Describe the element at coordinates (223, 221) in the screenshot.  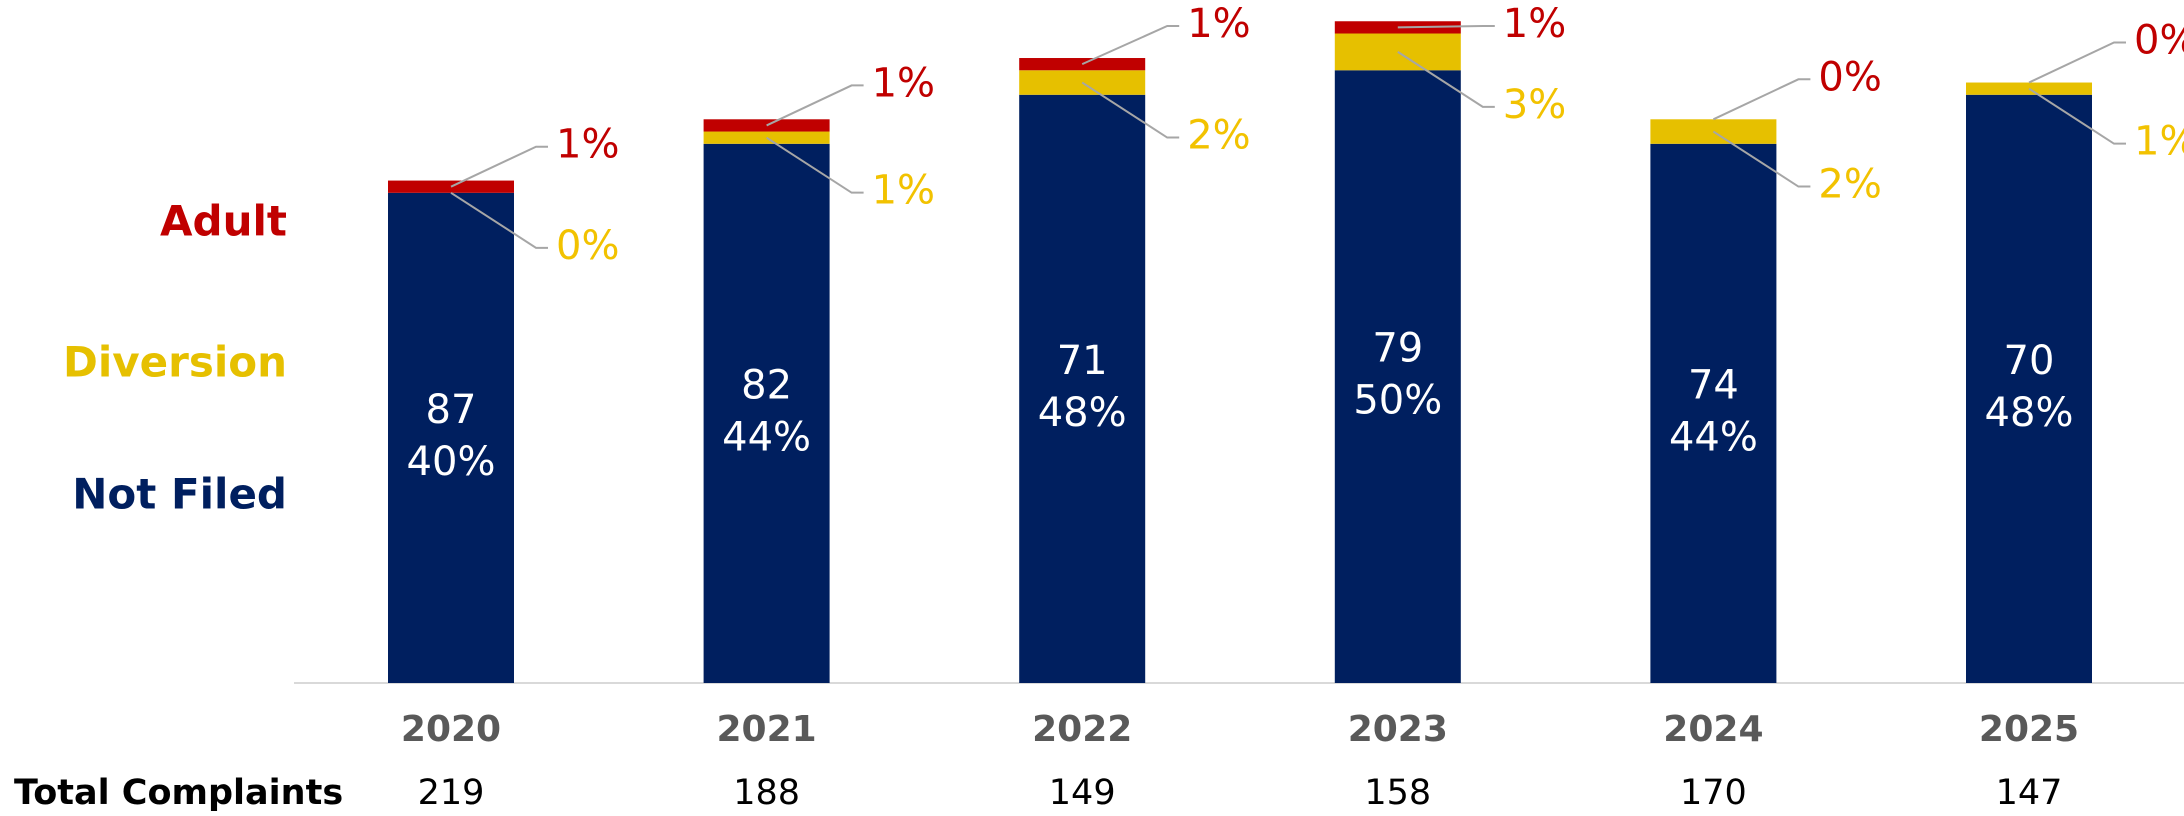
I see `legend-label: Adult` at that location.